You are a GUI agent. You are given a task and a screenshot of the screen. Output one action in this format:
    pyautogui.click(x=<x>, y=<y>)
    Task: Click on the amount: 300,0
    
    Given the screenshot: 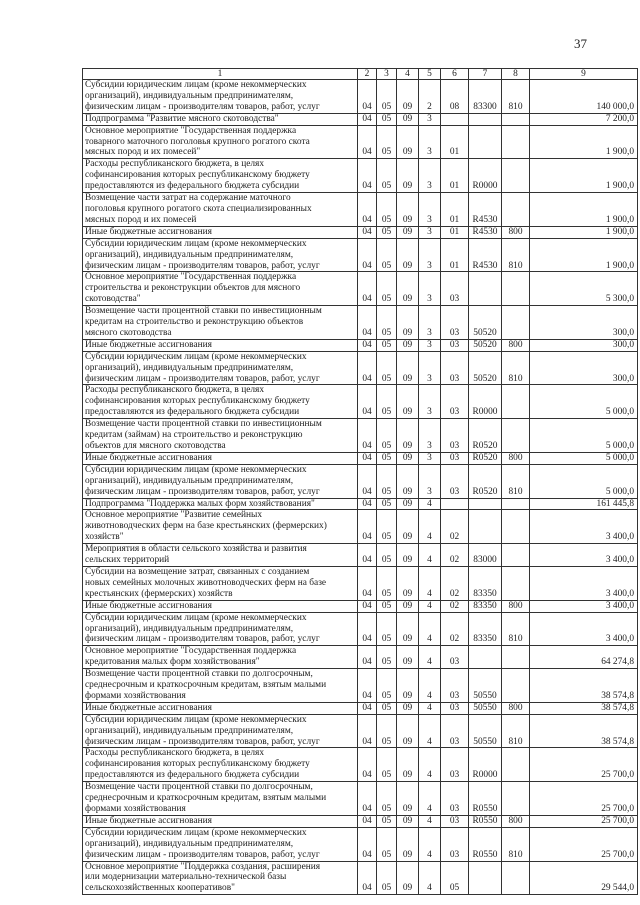 What is the action you would take?
    pyautogui.click(x=583, y=322)
    